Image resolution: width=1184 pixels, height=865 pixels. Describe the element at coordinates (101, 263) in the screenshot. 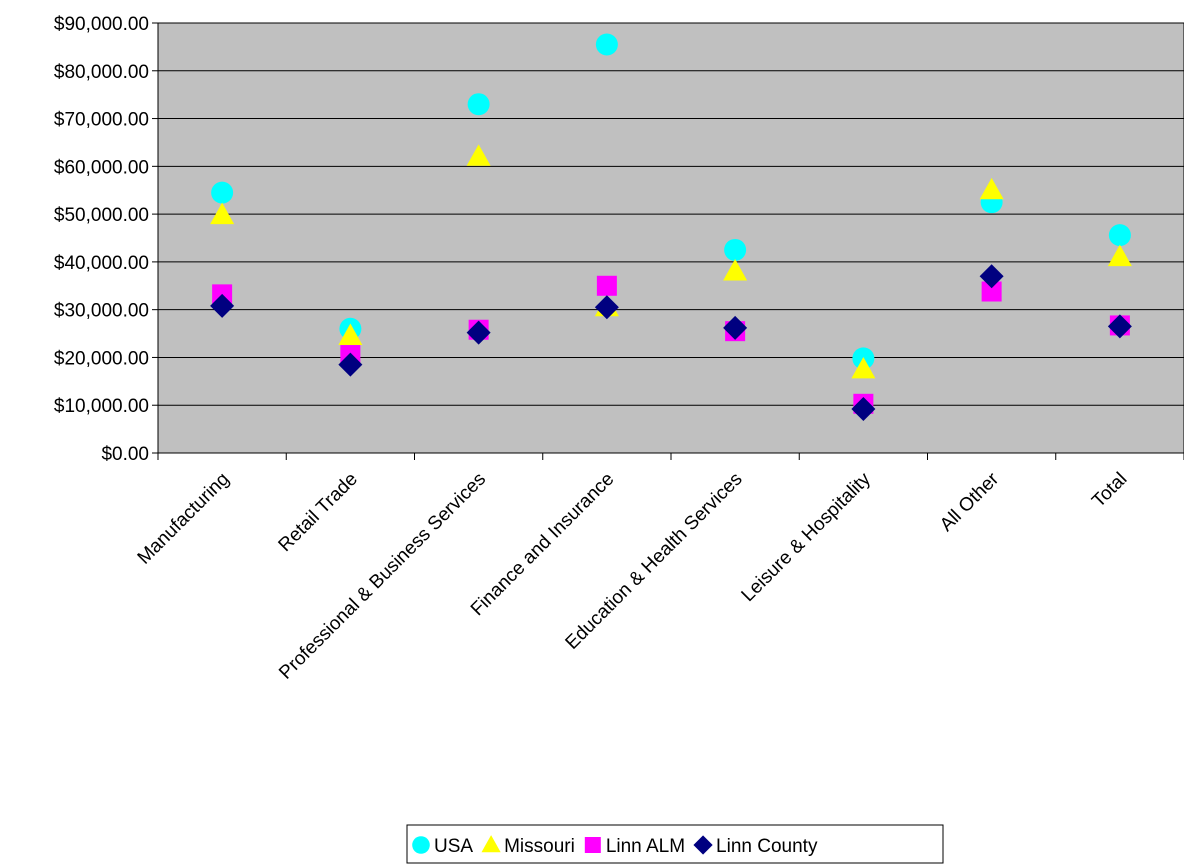

I see `y-tick-label: $40,000.00` at that location.